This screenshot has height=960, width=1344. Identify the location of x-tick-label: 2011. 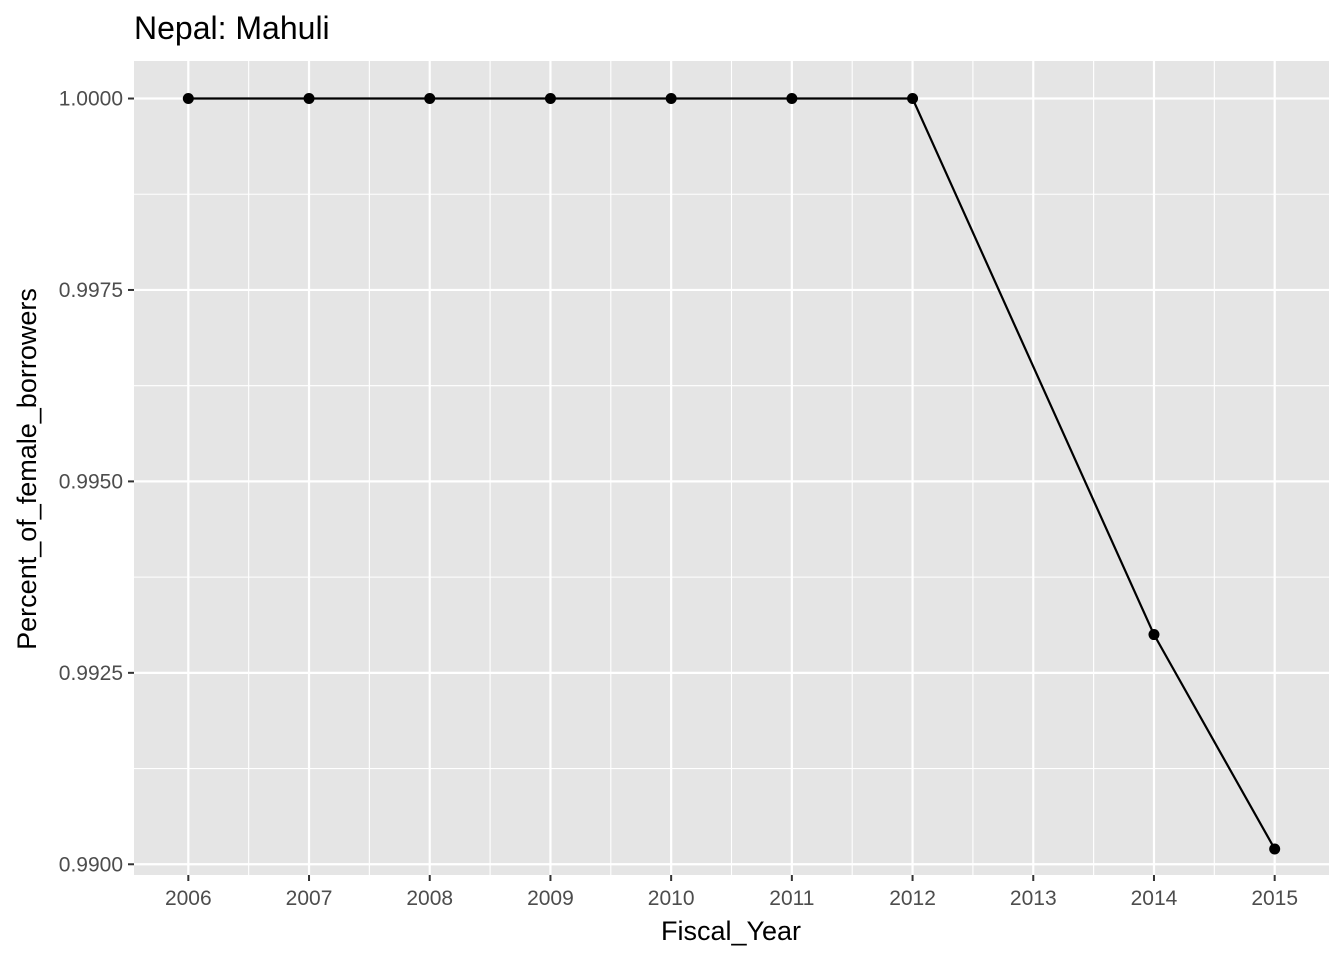
(791, 898).